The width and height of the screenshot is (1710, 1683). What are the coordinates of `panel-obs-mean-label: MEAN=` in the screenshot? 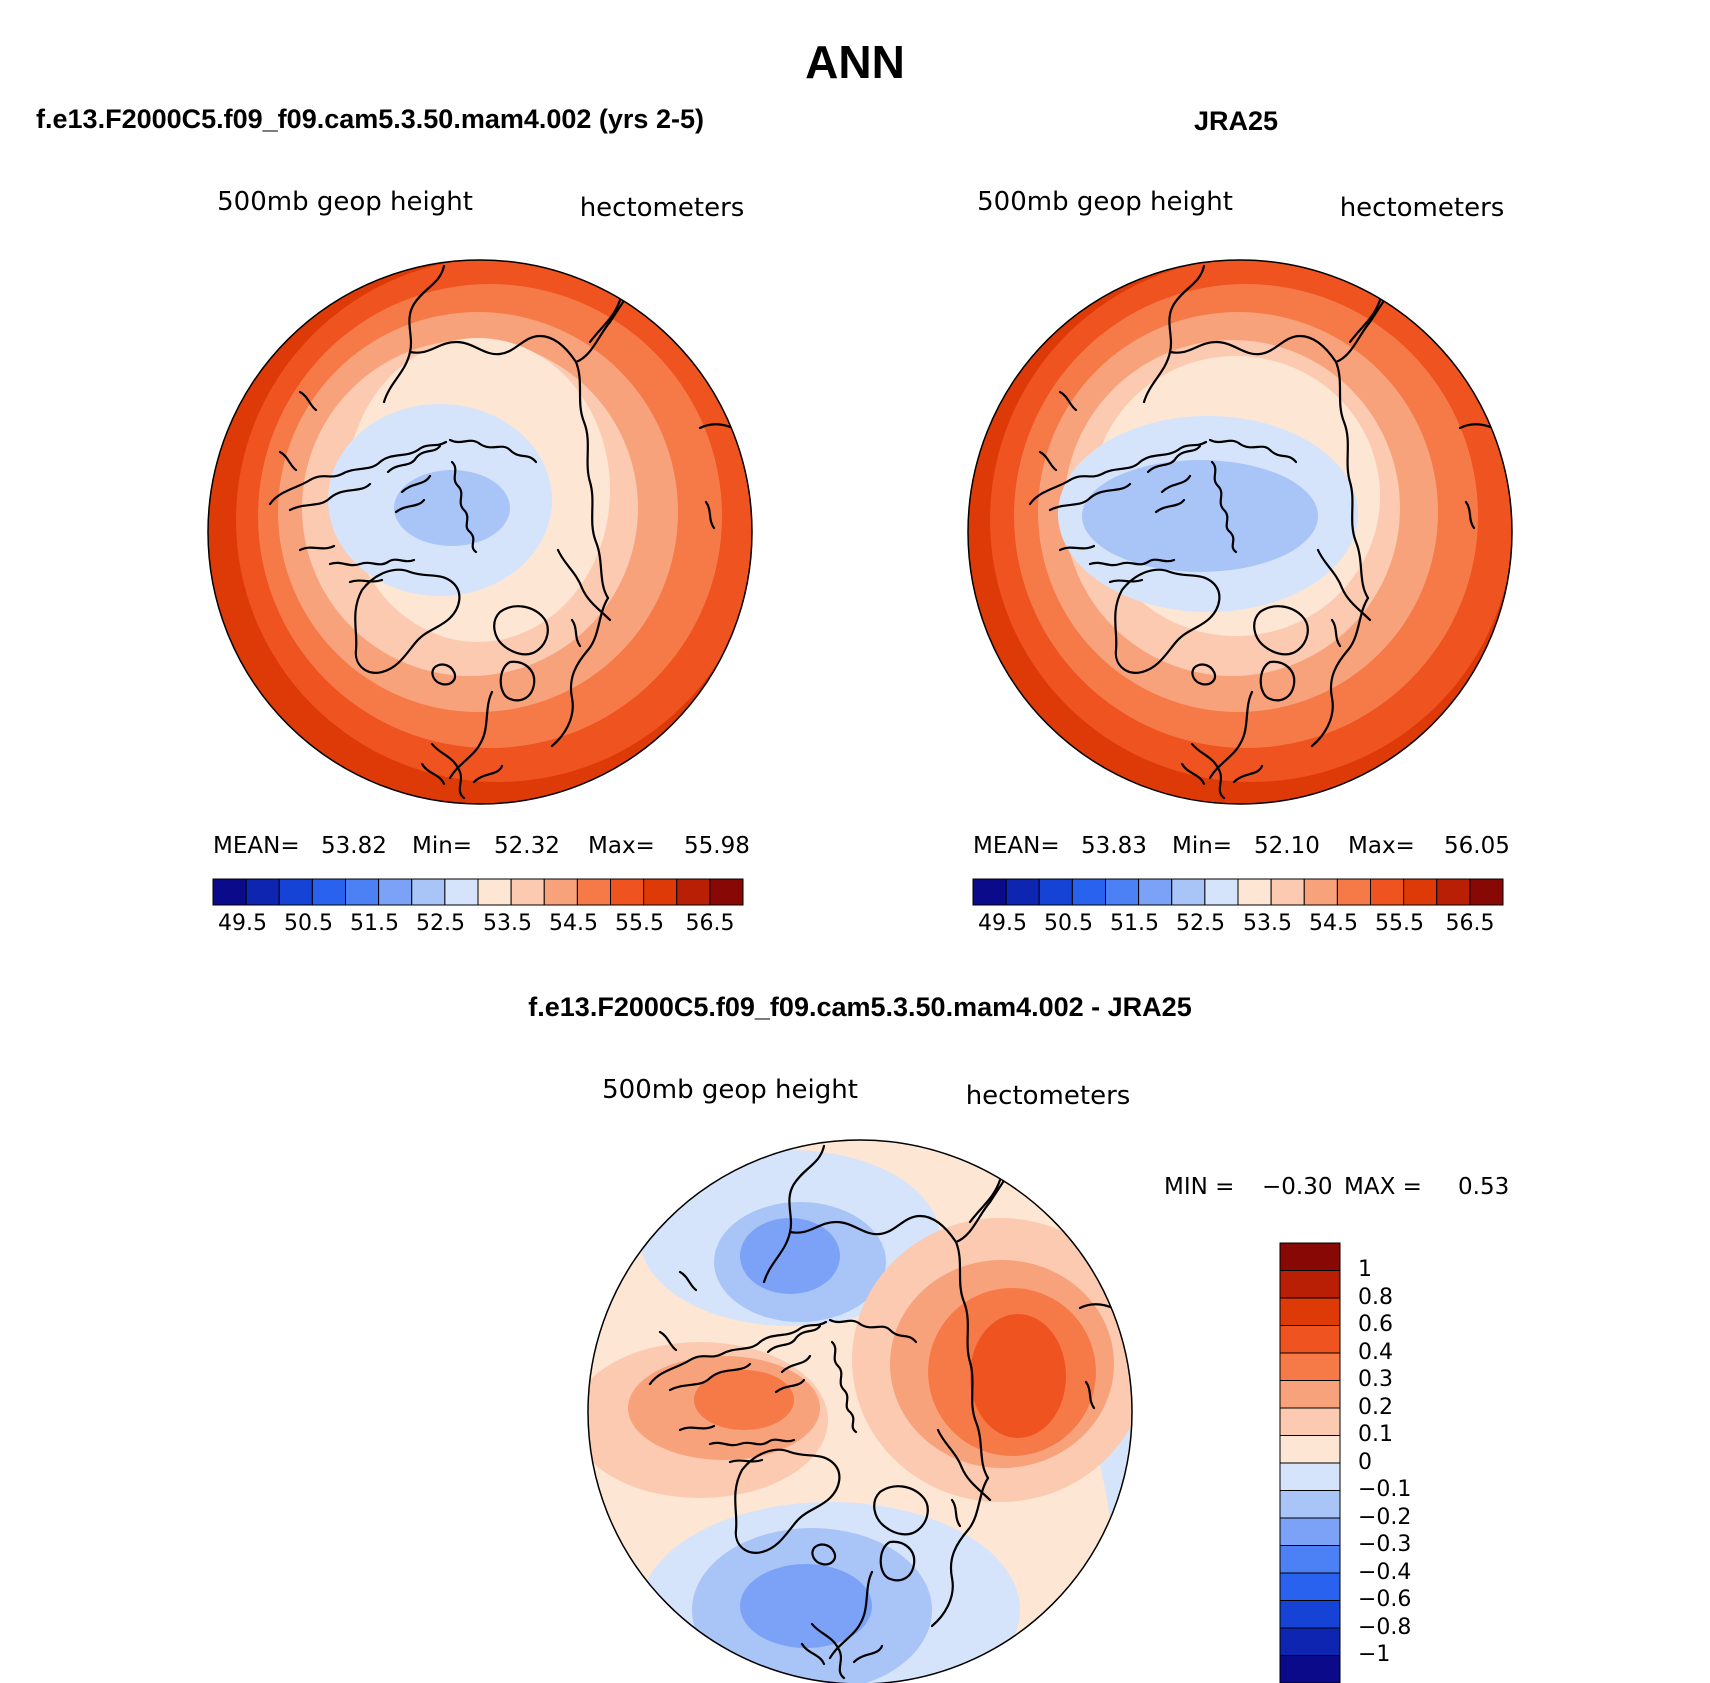 It's located at (1016, 846).